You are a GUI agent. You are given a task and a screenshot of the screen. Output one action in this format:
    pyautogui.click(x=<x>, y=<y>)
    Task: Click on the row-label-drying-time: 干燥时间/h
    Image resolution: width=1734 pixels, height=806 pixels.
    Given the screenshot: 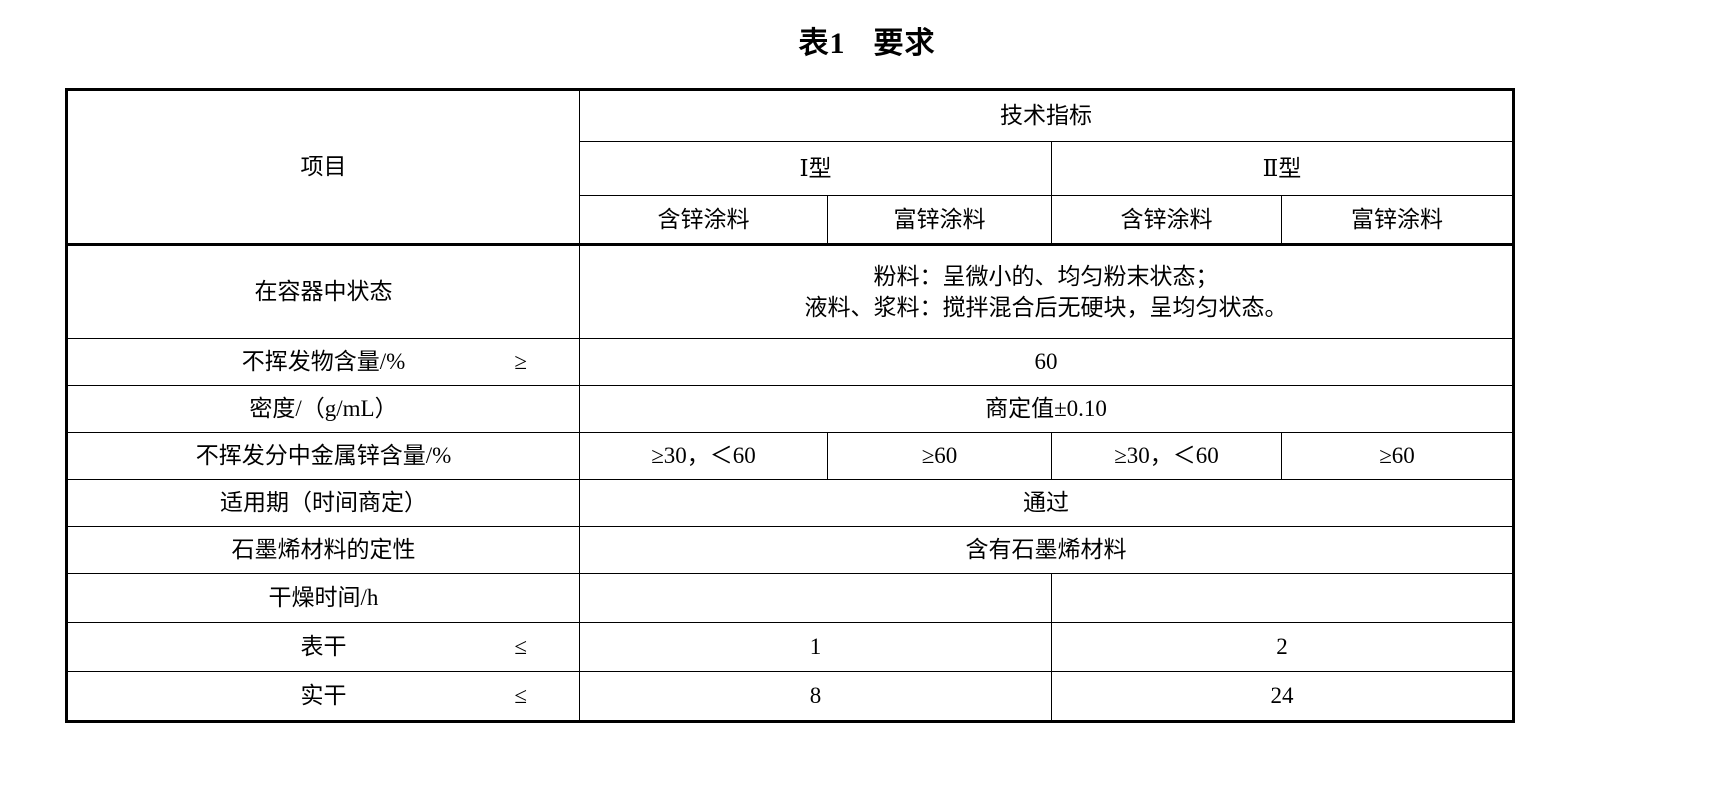 What is the action you would take?
    pyautogui.click(x=323, y=598)
    